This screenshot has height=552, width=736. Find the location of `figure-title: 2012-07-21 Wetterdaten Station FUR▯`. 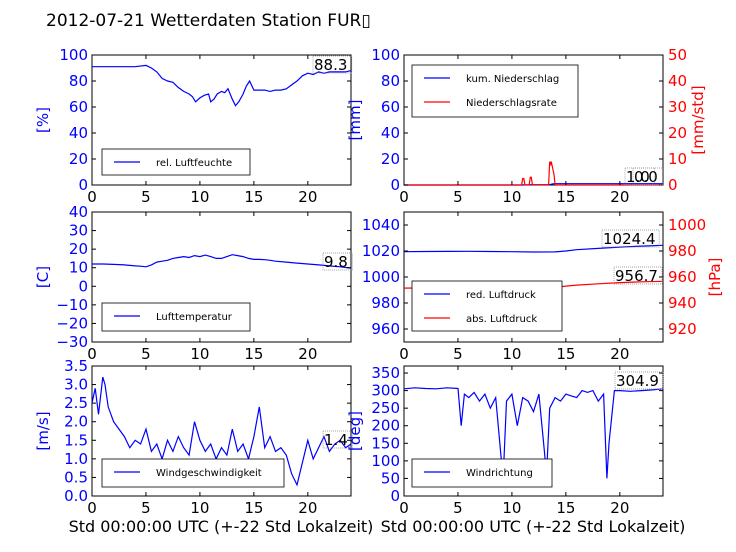

figure-title: 2012-07-21 Wetterdaten Station FUR▯ is located at coordinates (208, 21).